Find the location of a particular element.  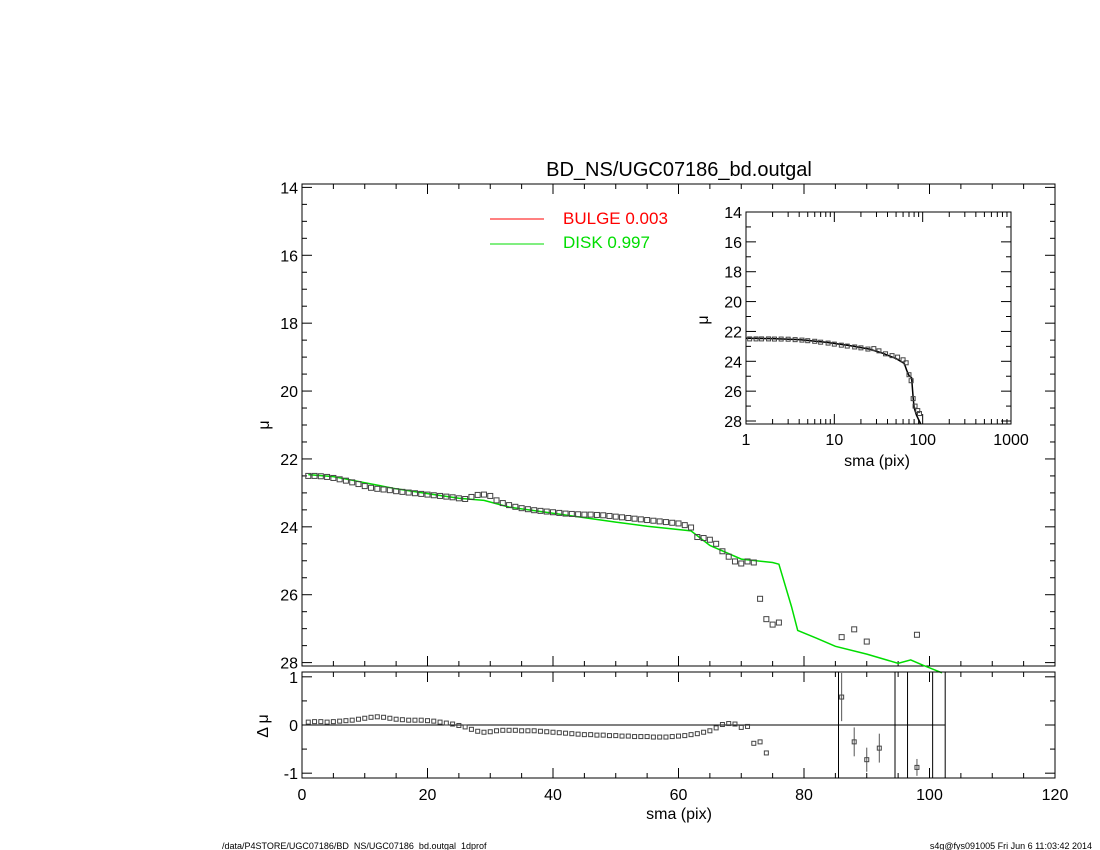

residual-x-tick-label: 20 is located at coordinates (428, 795).